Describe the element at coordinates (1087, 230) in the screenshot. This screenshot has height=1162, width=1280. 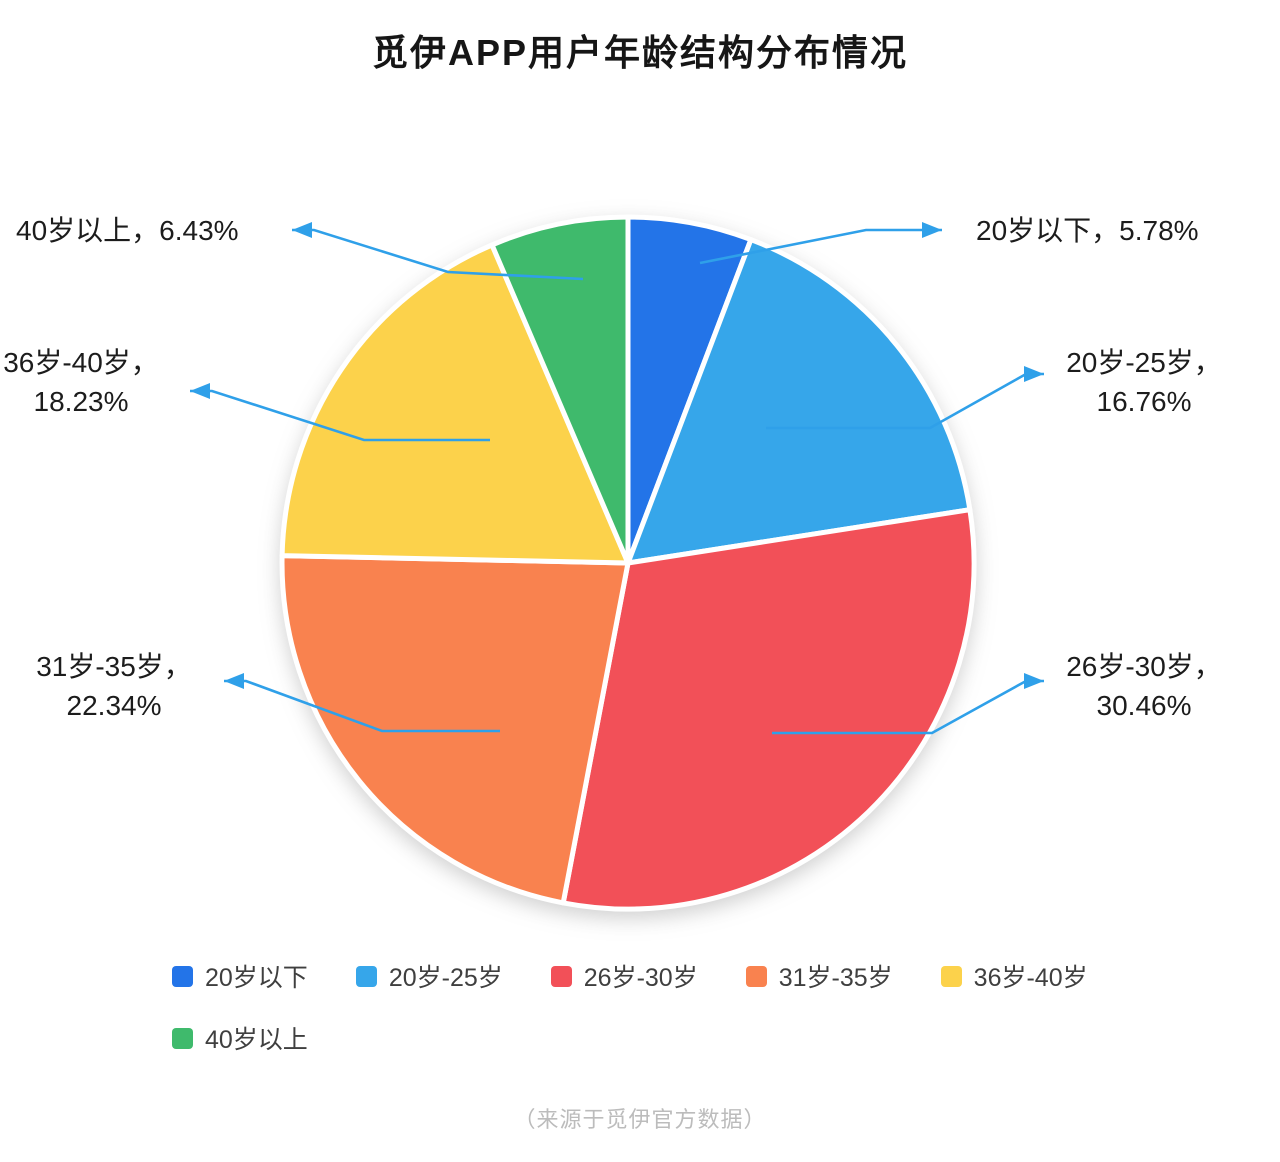
I see `callout-label-under20: 20岁以下，5.78%` at that location.